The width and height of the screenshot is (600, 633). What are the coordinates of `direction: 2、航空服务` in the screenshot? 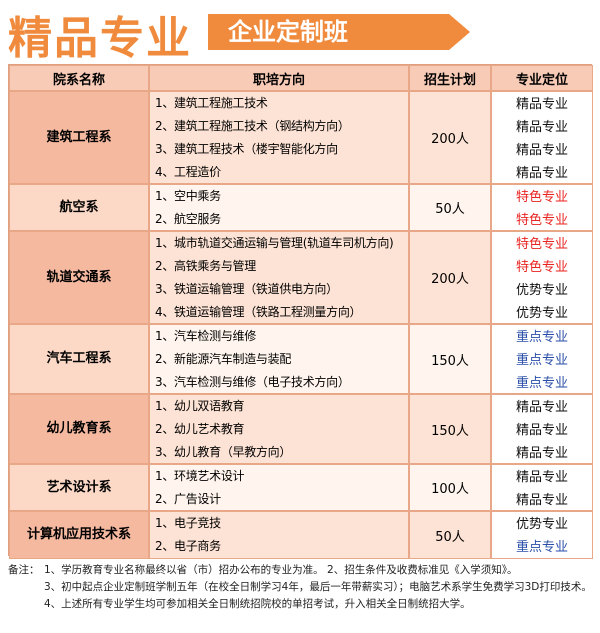 It's located at (188, 219).